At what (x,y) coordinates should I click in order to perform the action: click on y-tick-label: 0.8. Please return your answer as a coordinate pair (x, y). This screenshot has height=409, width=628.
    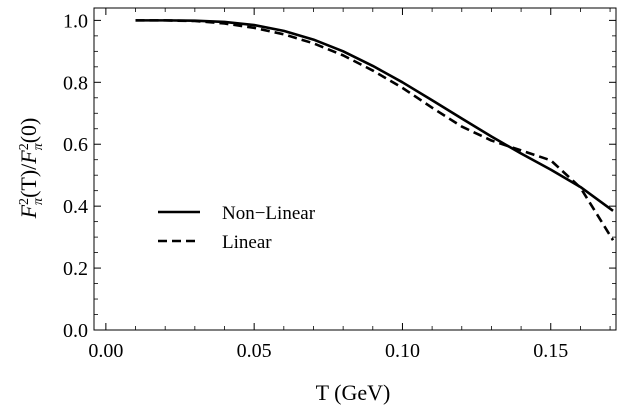
    Looking at the image, I should click on (75, 83).